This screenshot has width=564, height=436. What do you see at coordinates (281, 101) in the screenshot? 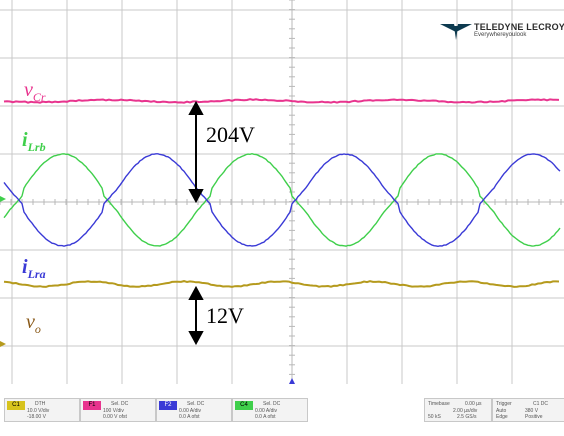
I see `vcr-waveform` at bounding box center [281, 101].